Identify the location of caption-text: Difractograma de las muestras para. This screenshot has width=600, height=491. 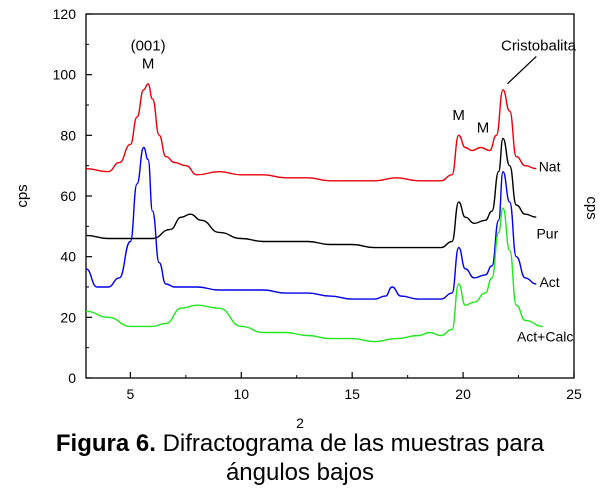
(350, 443).